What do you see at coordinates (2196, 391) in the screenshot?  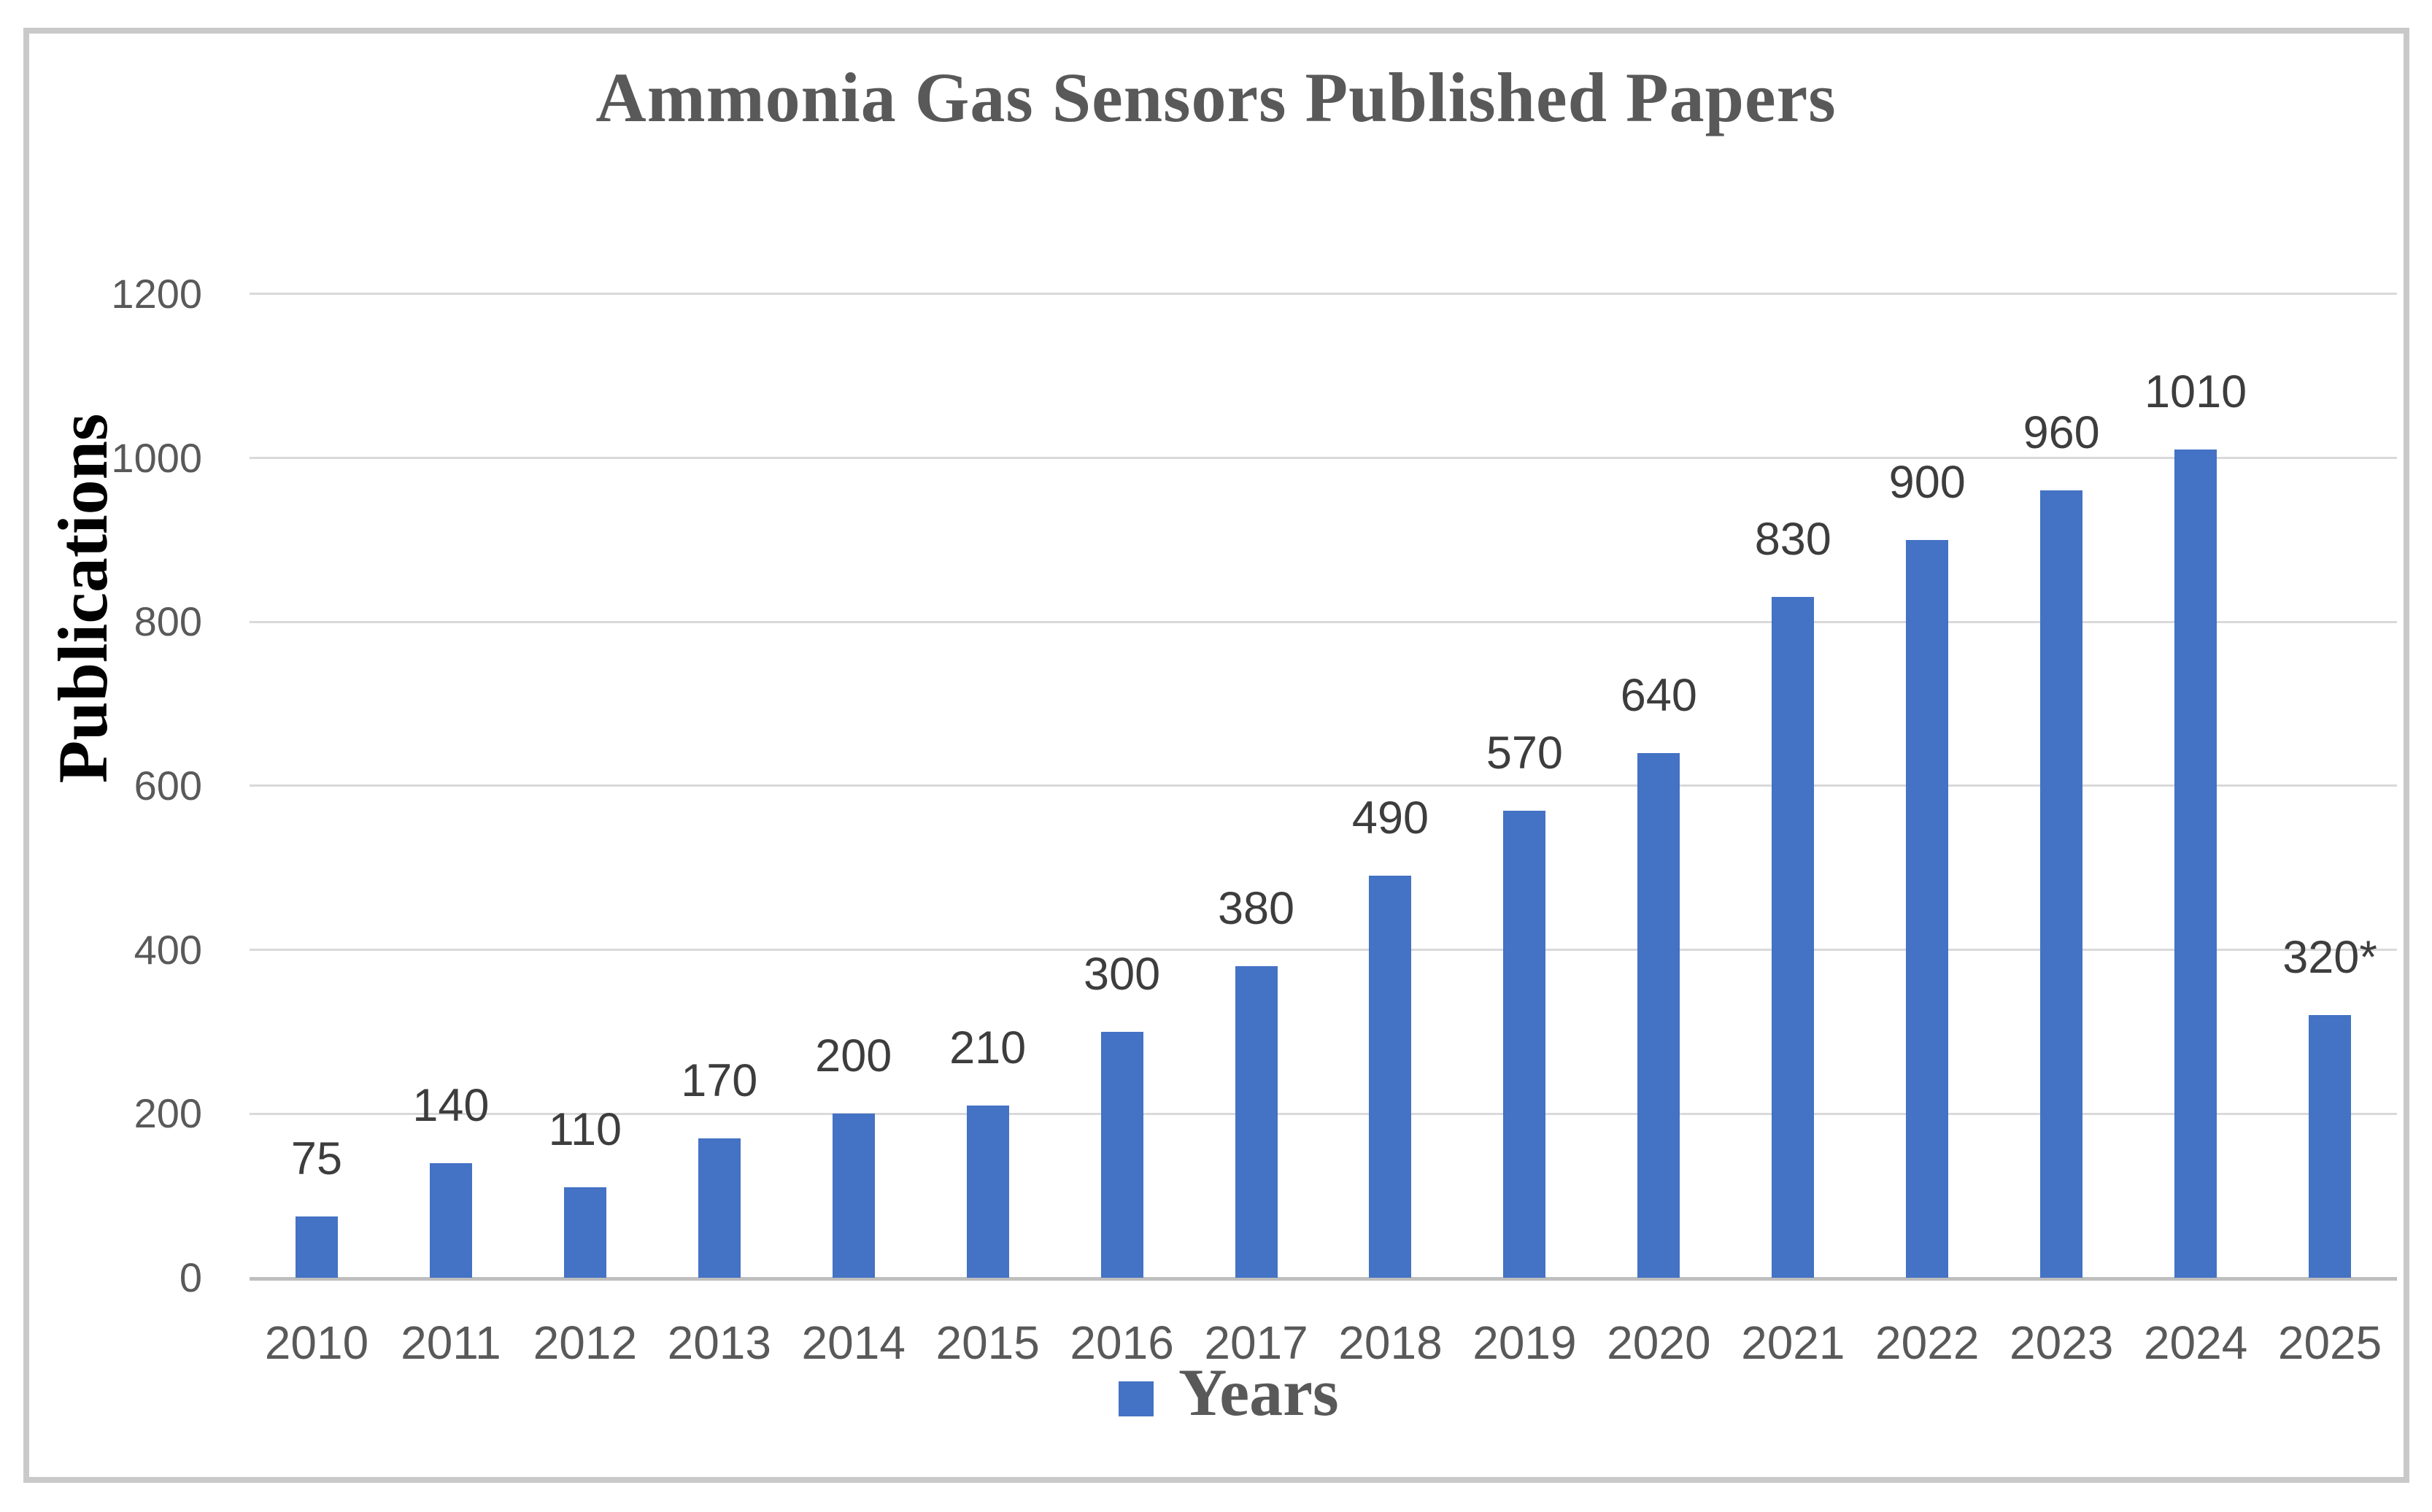 I see `bar-value-label-2024: 1010` at bounding box center [2196, 391].